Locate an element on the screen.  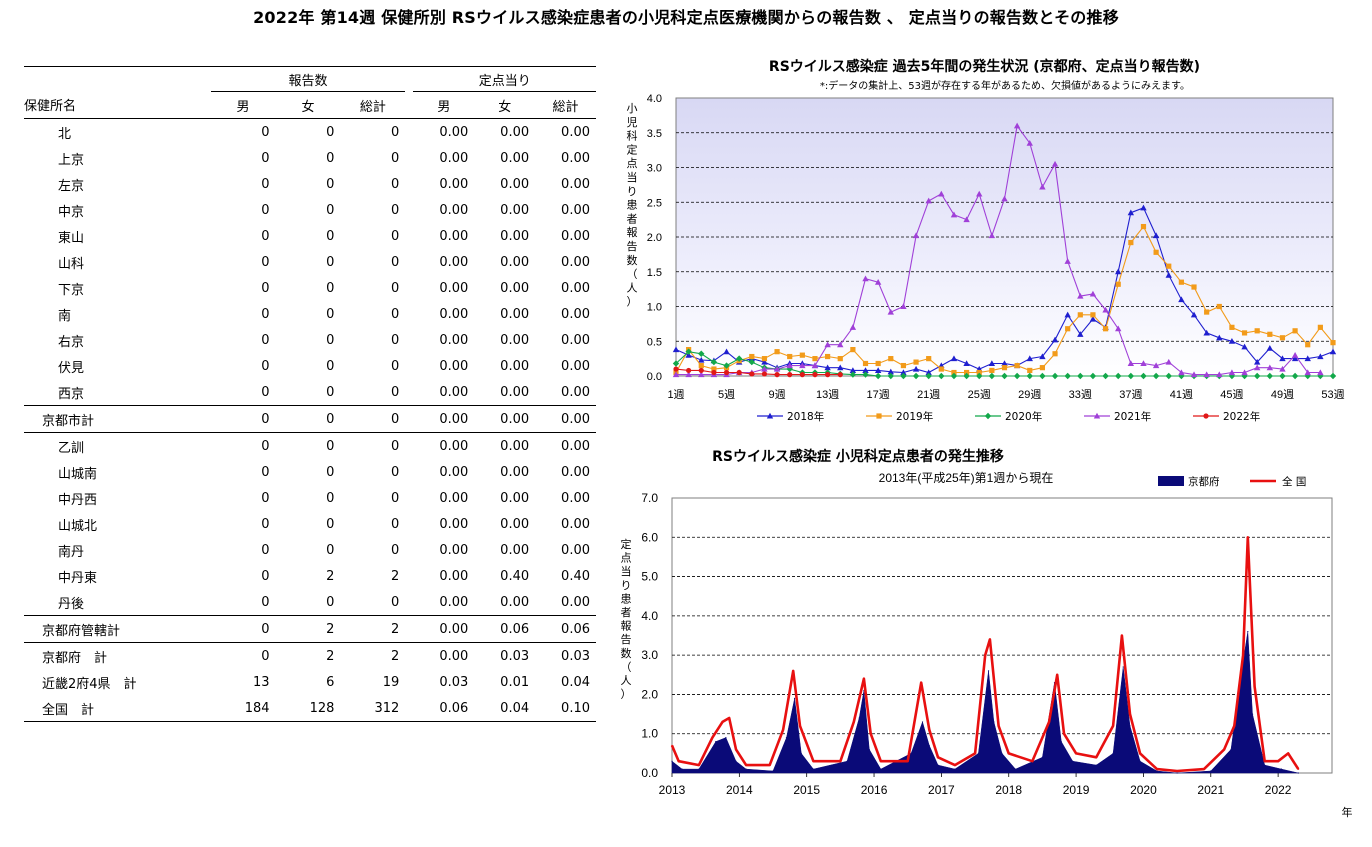
cell-per-total: 0.03 is located at coordinates (575, 656).